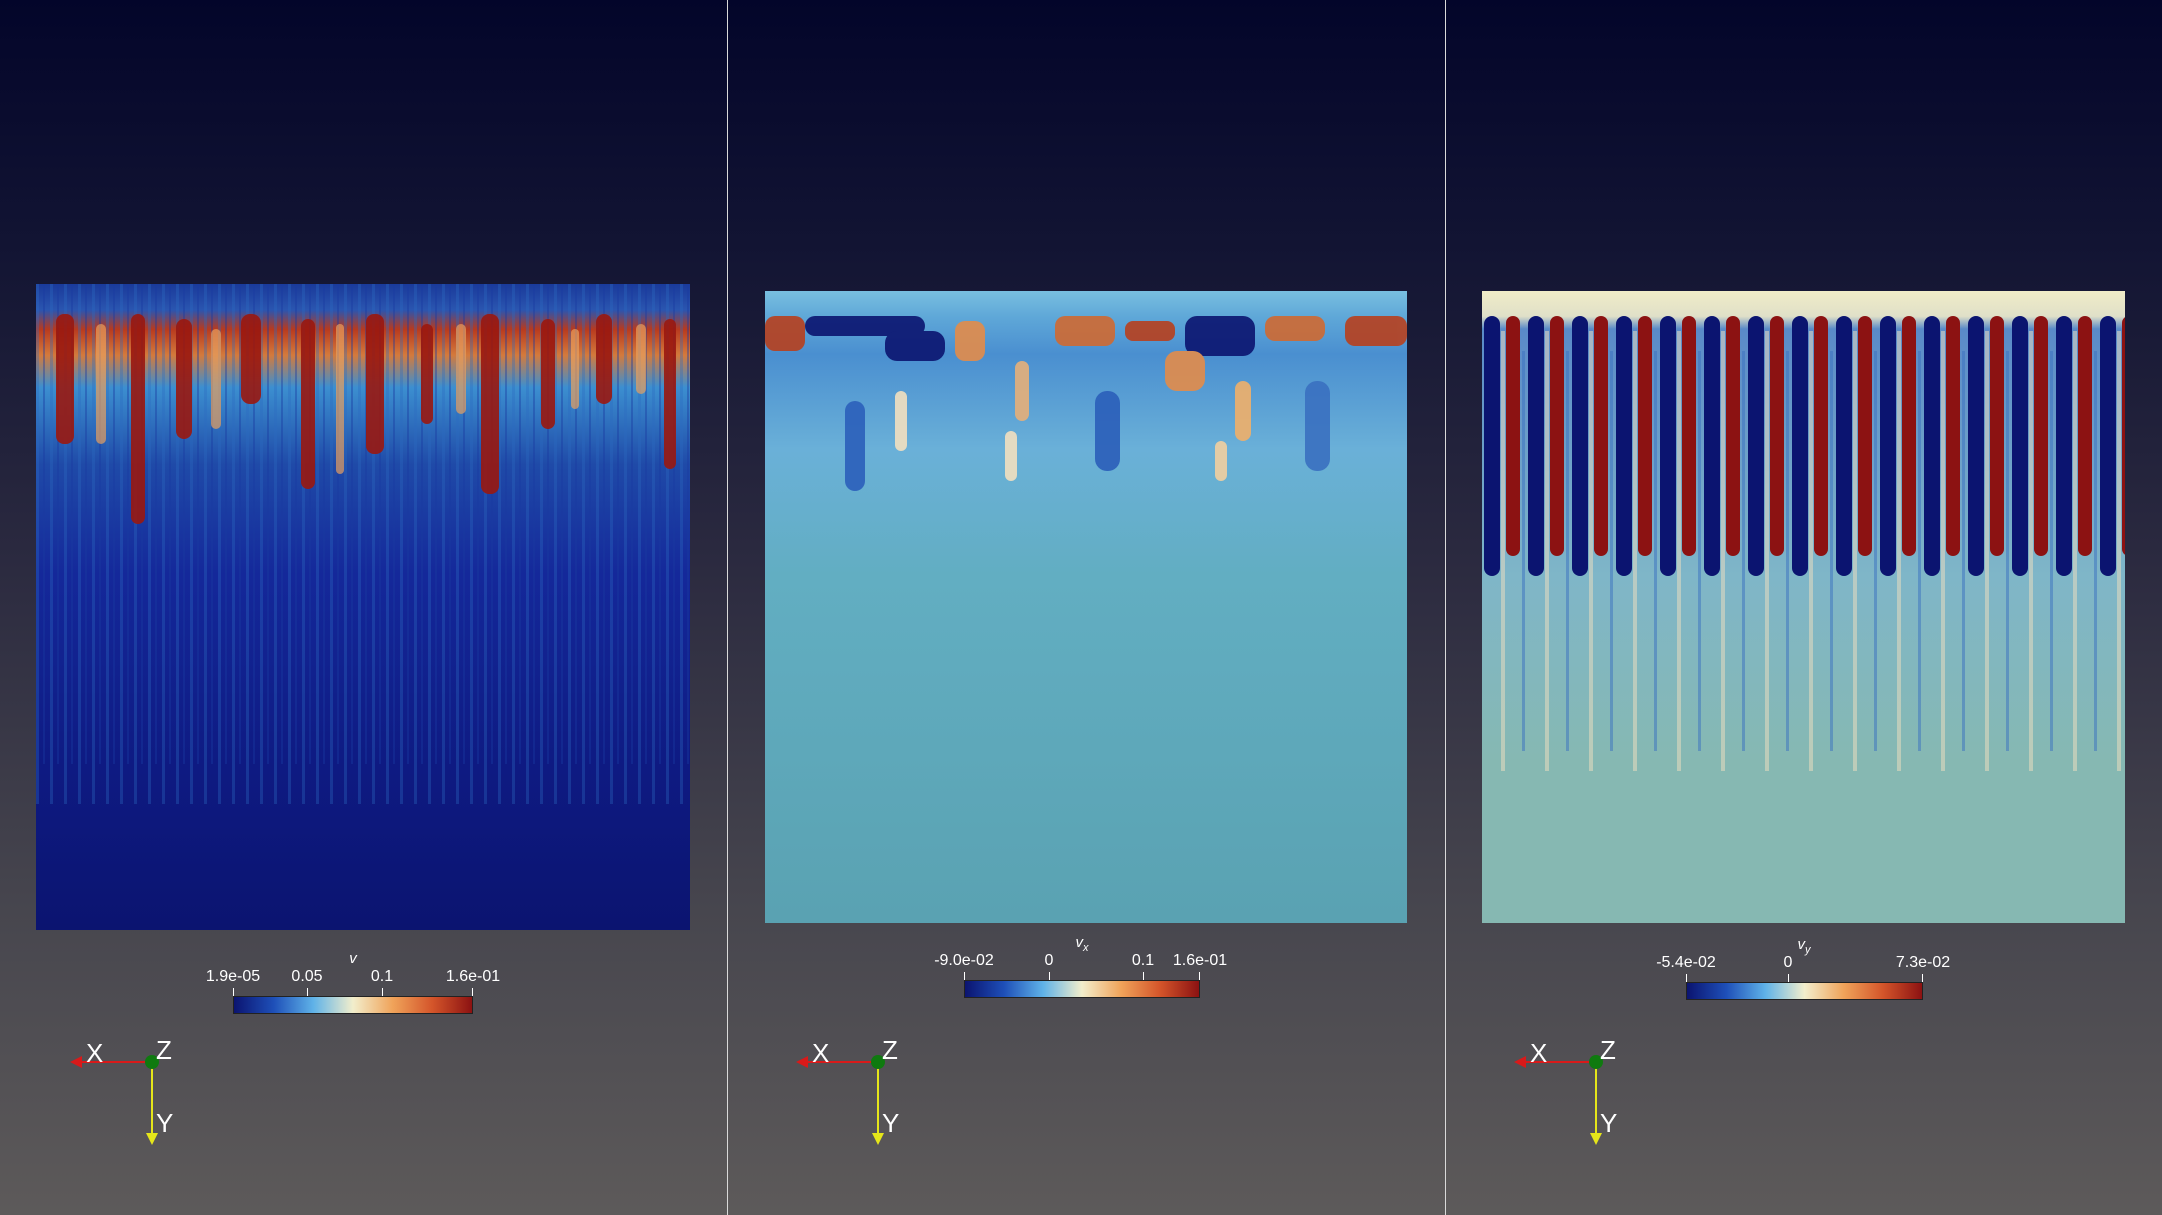 This screenshot has width=2162, height=1215. I want to click on colorbar-title: vx, so click(1082, 944).